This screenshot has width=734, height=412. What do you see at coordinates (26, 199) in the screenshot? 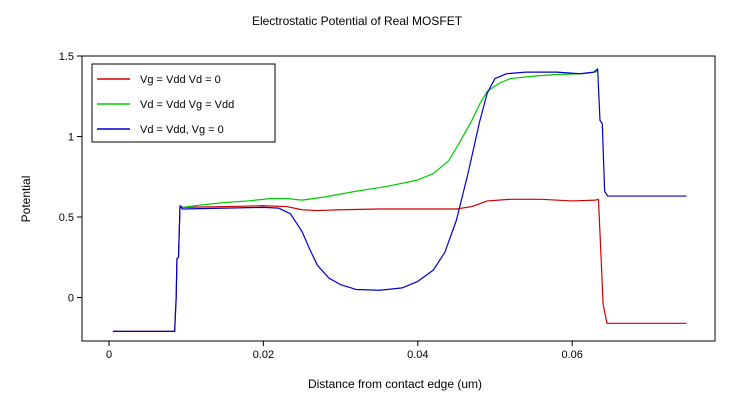
I see `y-axis-label: Potential` at bounding box center [26, 199].